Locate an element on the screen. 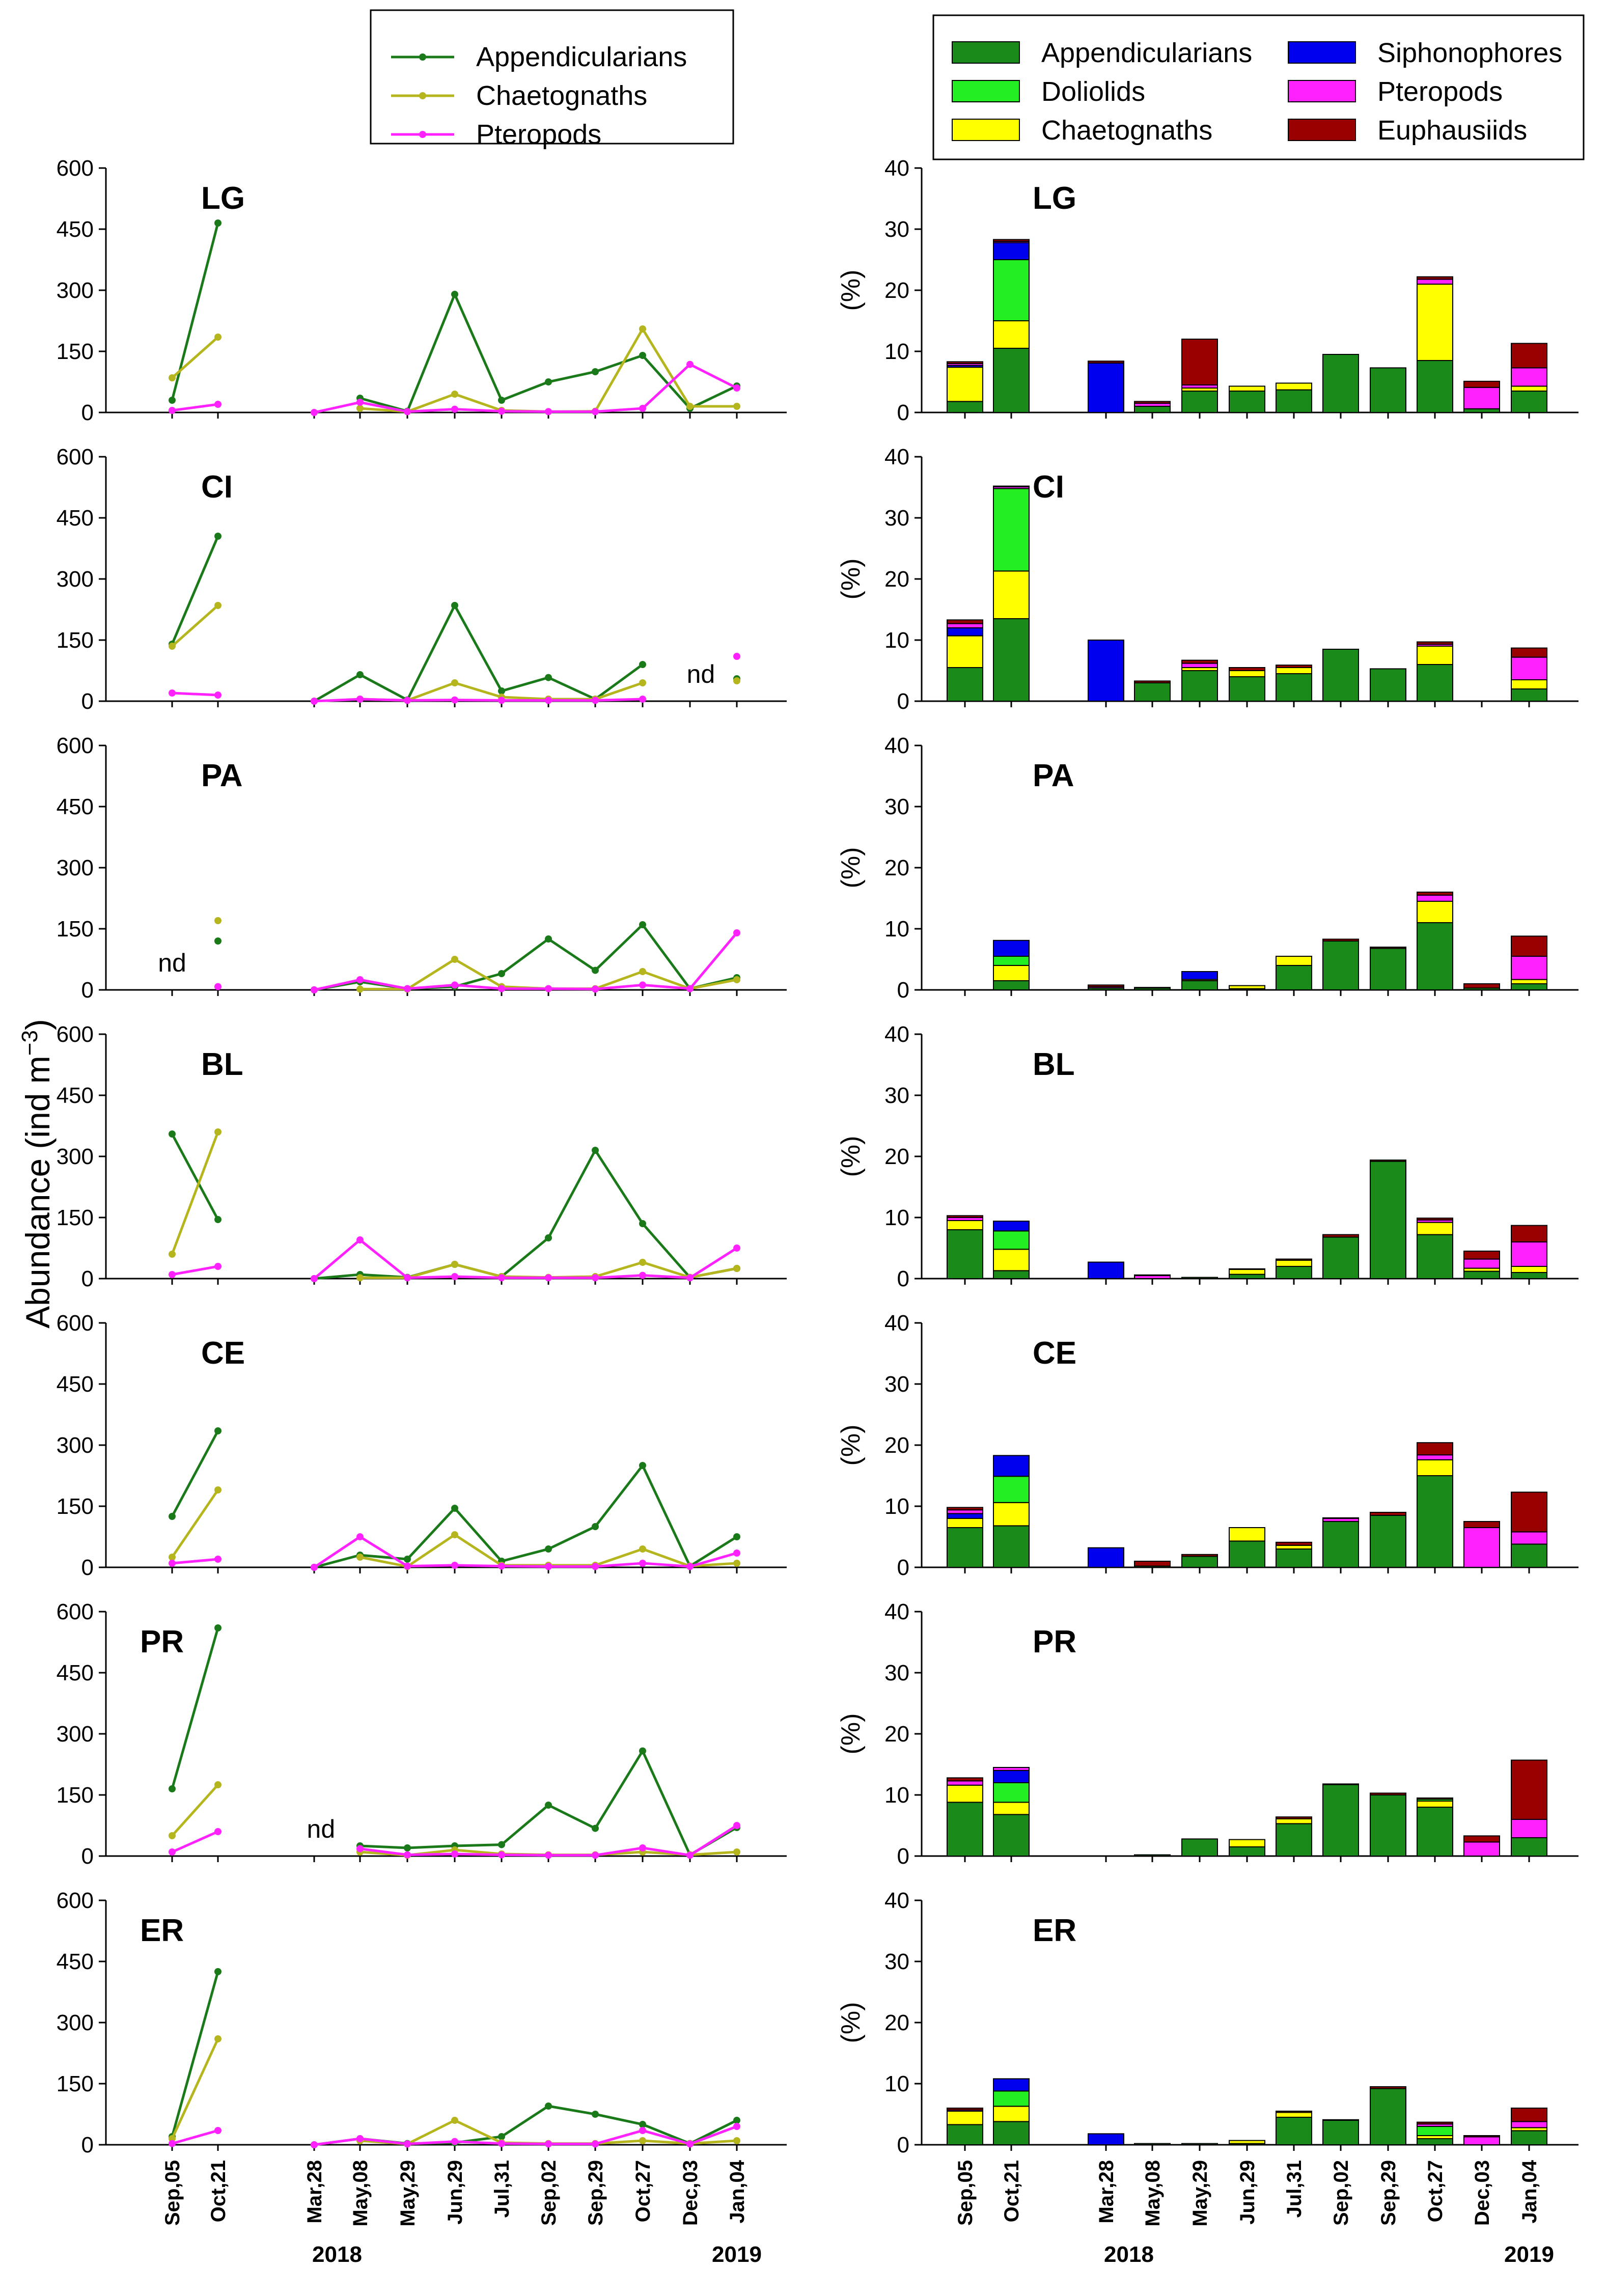 This screenshot has height=2296, width=1606. panel-label: BL is located at coordinates (222, 1064).